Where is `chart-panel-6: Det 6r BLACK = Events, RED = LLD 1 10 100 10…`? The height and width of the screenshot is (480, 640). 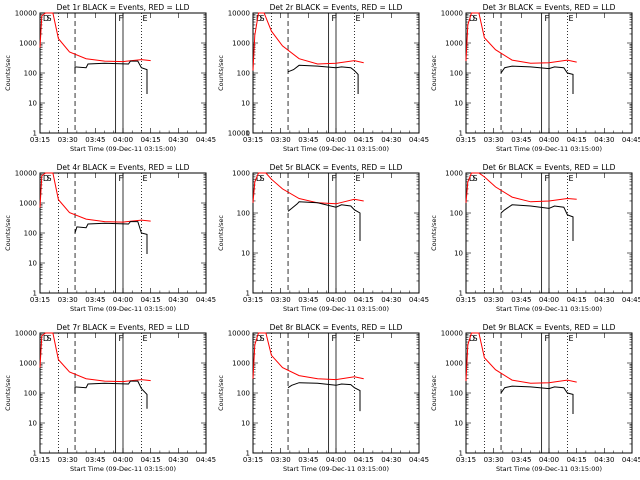 chart-panel-6: Det 6r BLACK = Events, RED = LLD 1 10 100 10… is located at coordinates (535, 238).